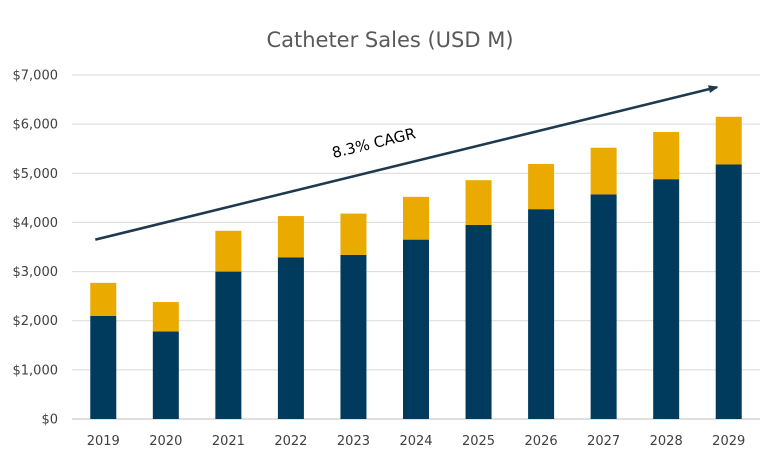  What do you see at coordinates (36, 125) in the screenshot?
I see `y-tick-label: $6,000` at bounding box center [36, 125].